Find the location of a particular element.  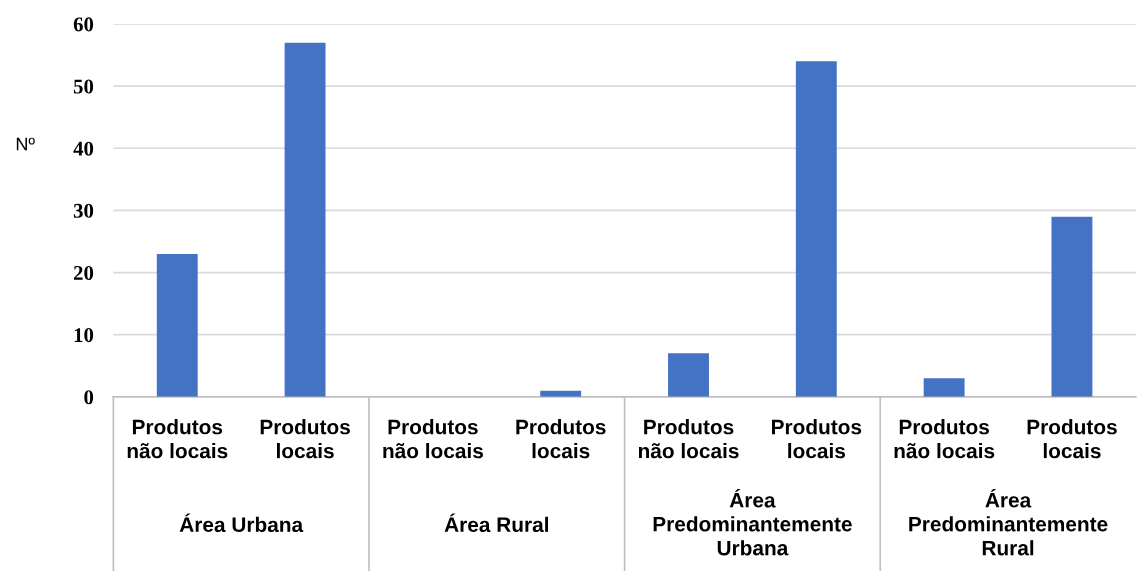

y-tick-label: 50 is located at coordinates (83, 86).